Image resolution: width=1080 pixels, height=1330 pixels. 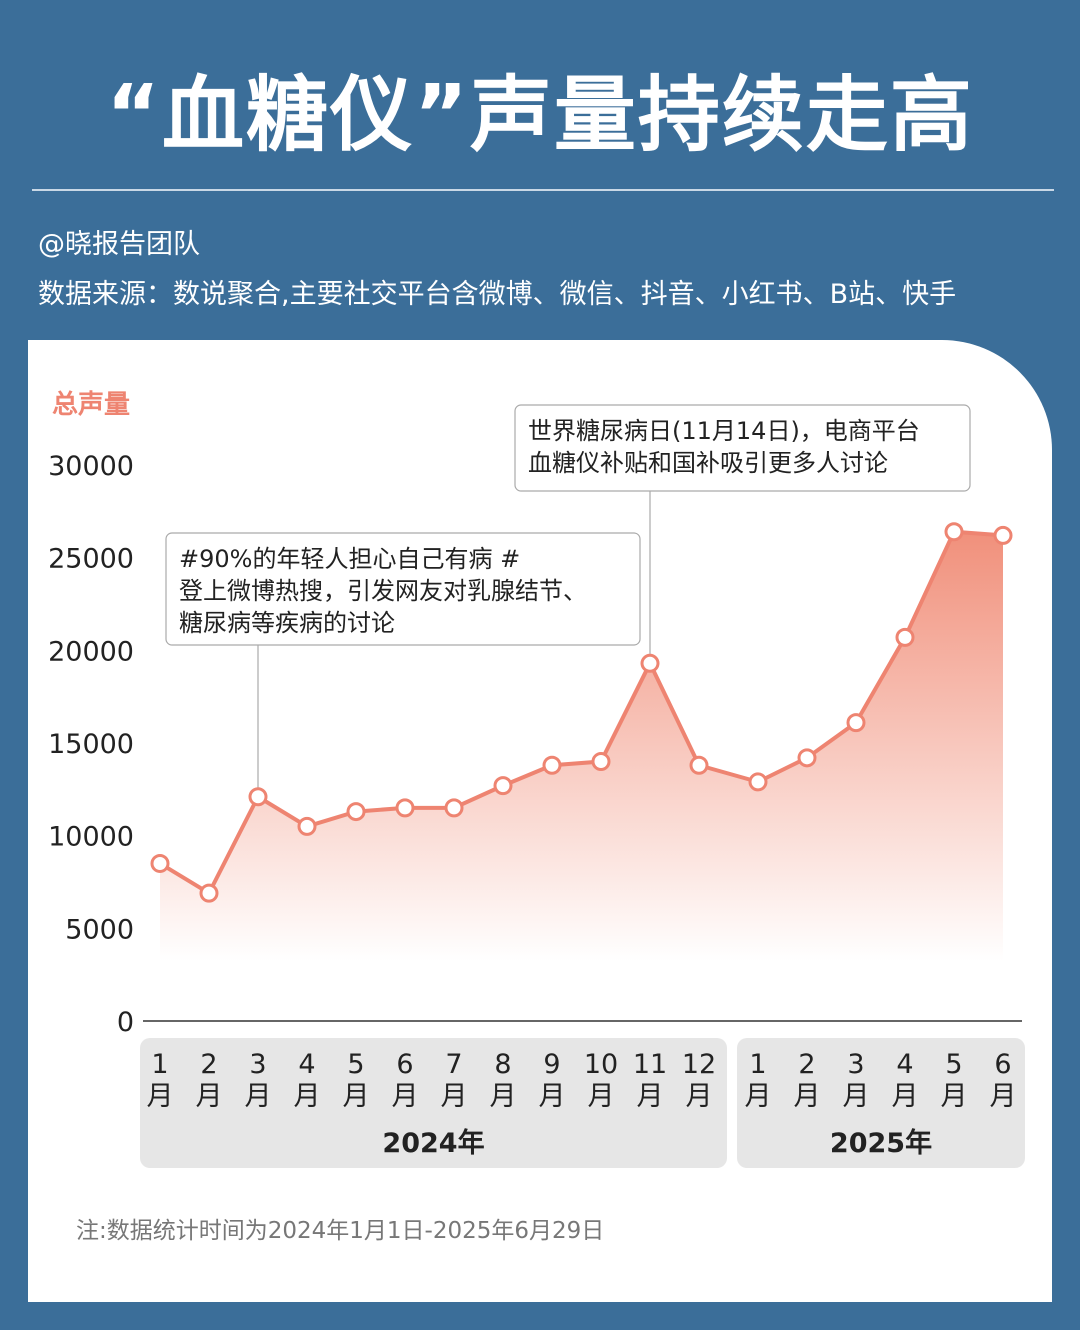 I want to click on annotation-text: 血糖仪补贴和国补吸引更多人讨论, so click(x=708, y=463).